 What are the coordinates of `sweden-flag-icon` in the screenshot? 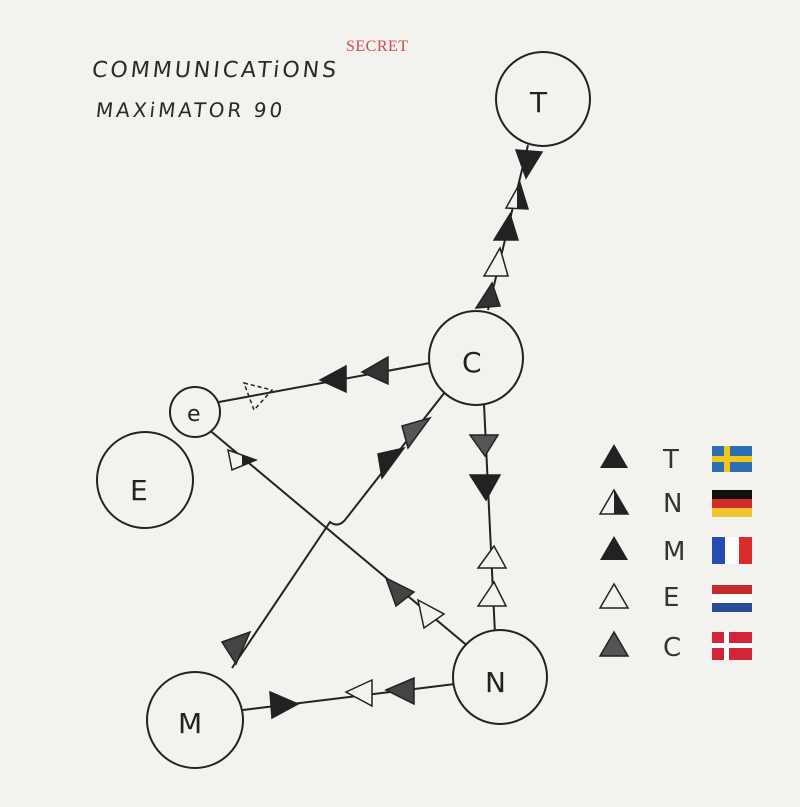 It's located at (732, 459).